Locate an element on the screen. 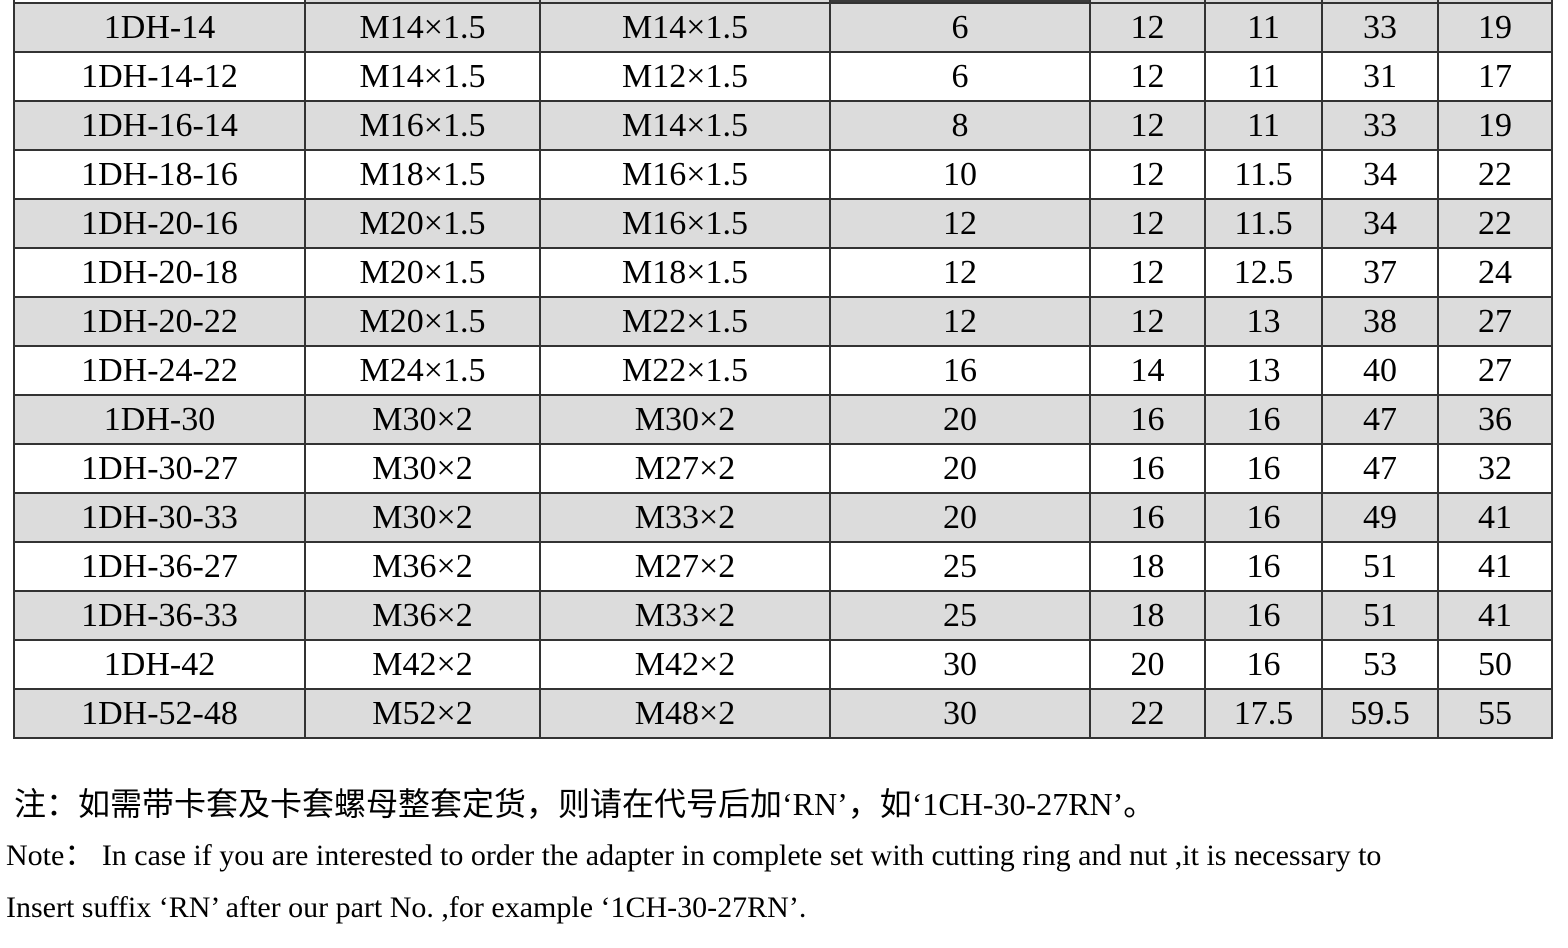 This screenshot has height=948, width=1568. table-cell: 1DH-30-33 is located at coordinates (159, 517).